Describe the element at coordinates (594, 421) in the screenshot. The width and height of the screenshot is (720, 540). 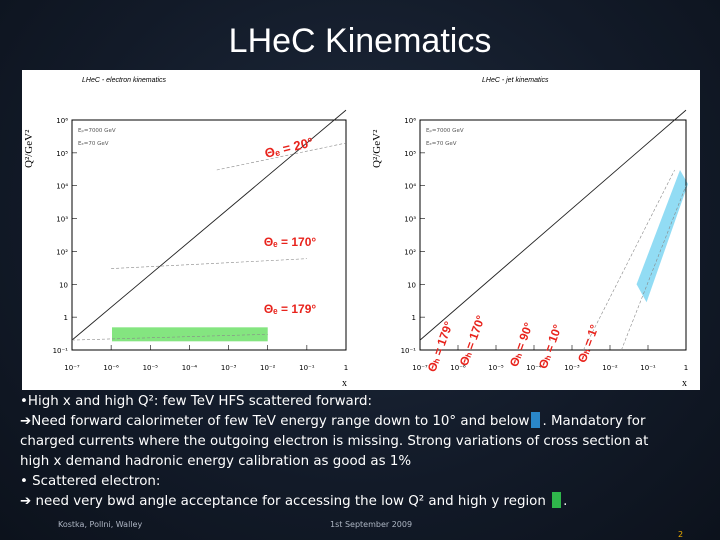
I see `mandatory-text: . Mandatory for` at that location.